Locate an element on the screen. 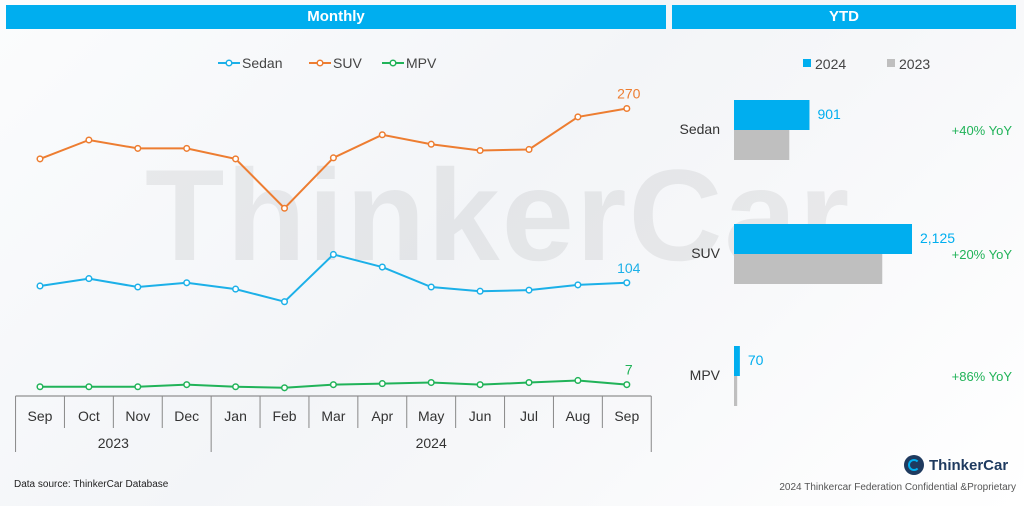 Image resolution: width=1024 pixels, height=506 pixels. yoy-label-suv: +20% YoY is located at coordinates (982, 254).